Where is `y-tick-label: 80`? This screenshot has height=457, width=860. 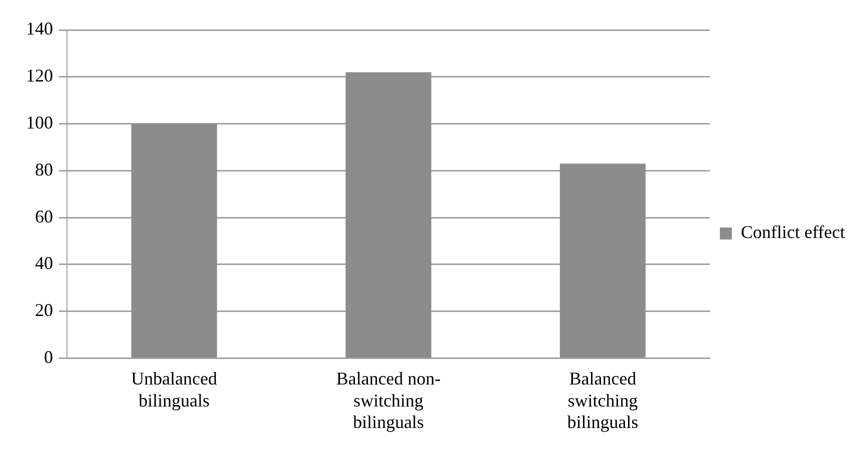 y-tick-label: 80 is located at coordinates (44, 169).